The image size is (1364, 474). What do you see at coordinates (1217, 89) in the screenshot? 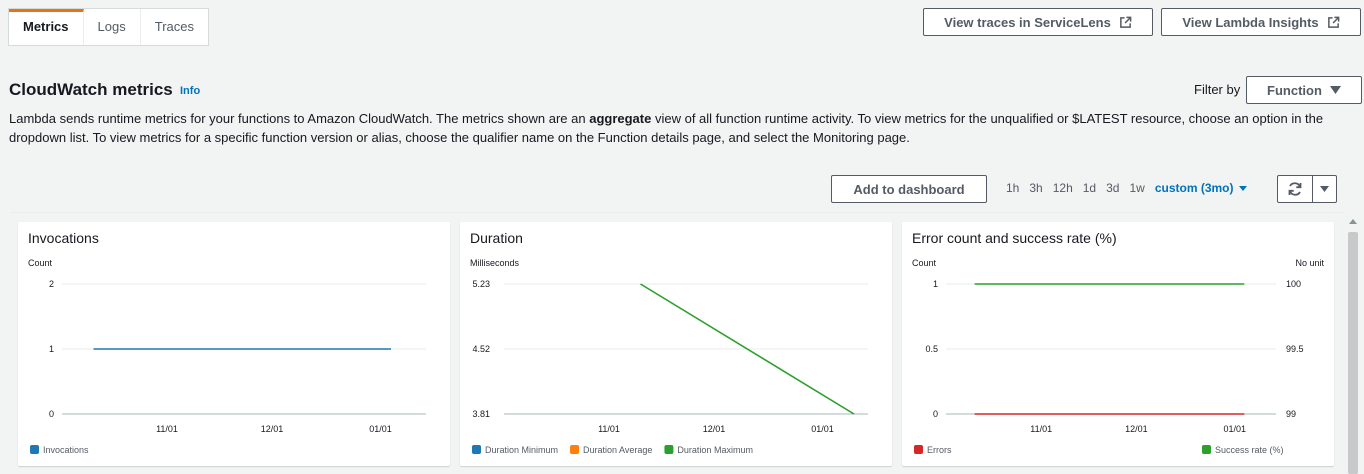
I see `filter-label: Filter by` at bounding box center [1217, 89].